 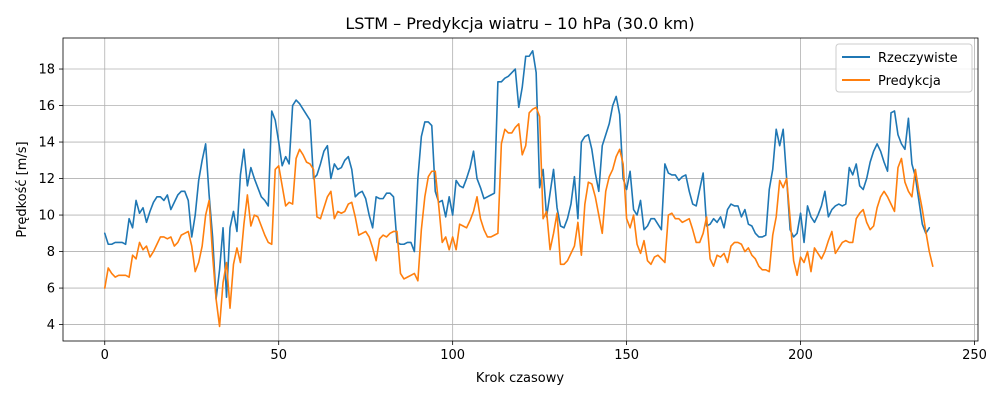 What do you see at coordinates (46, 216) in the screenshot?
I see `y-tick-label: 10` at bounding box center [46, 216].